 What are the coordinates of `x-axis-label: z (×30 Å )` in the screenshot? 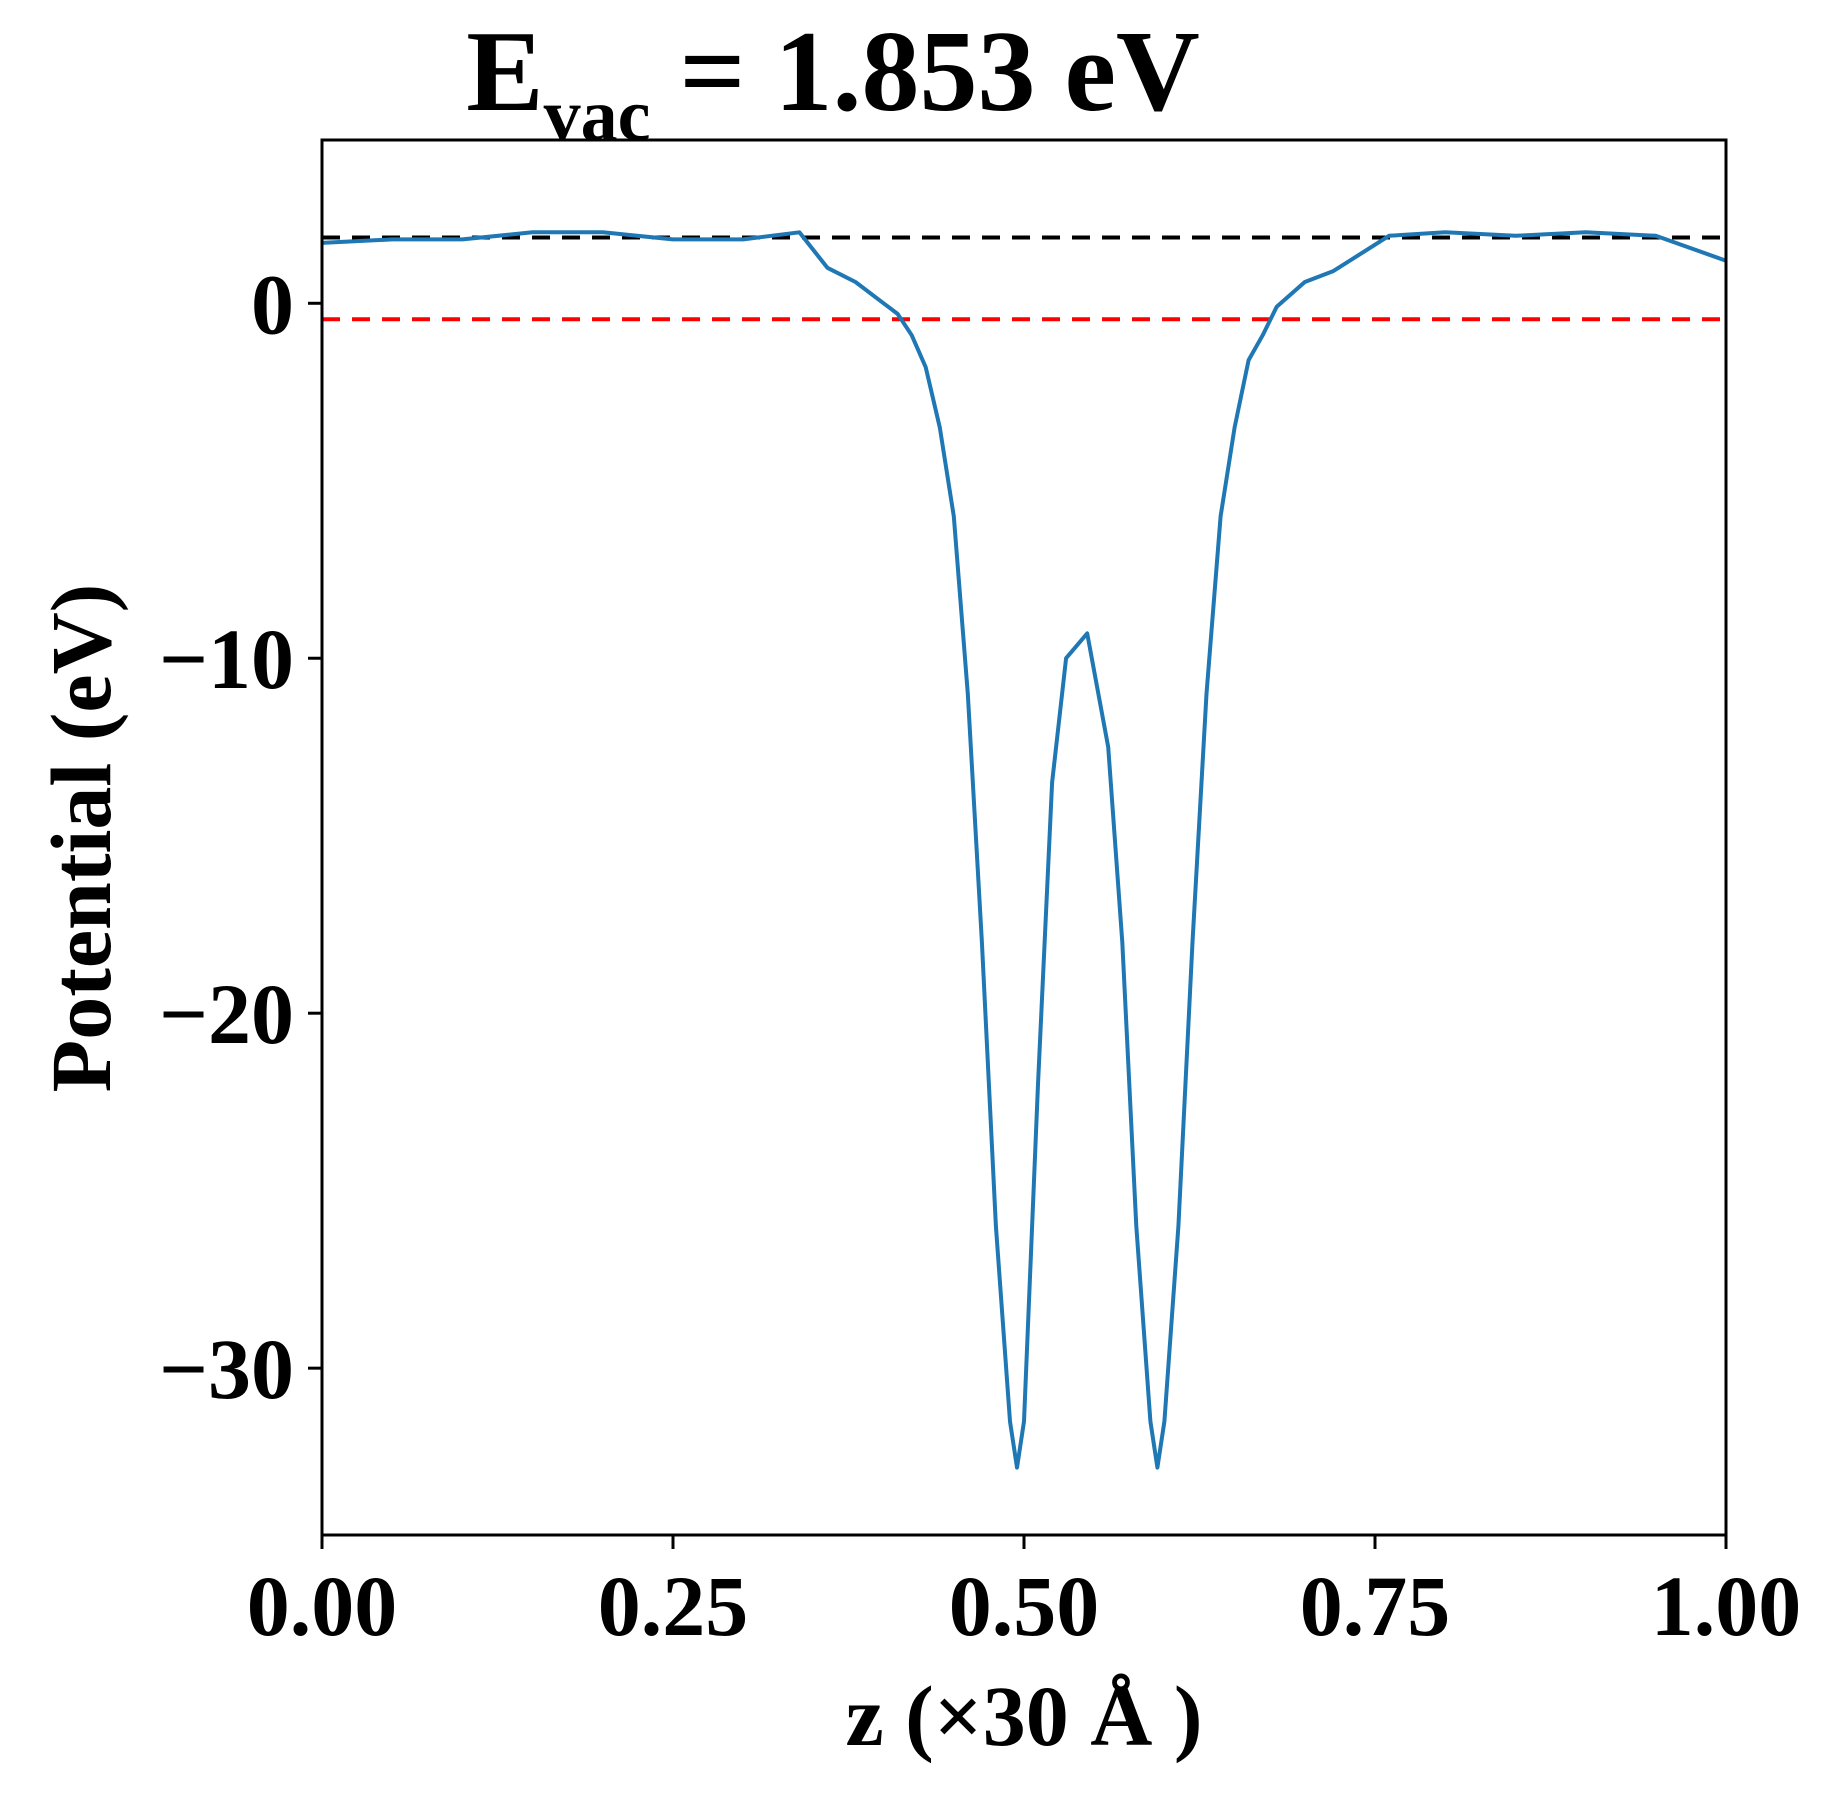 It's located at (1023, 1716).